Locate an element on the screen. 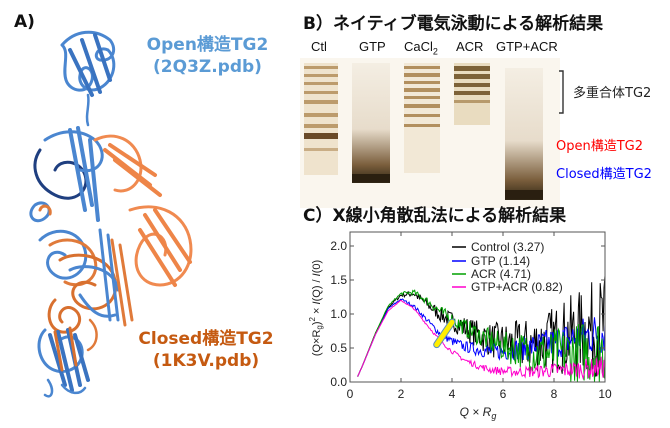 Image resolution: width=670 pixels, height=428 pixels. multimer-bracket is located at coordinates (561, 92).